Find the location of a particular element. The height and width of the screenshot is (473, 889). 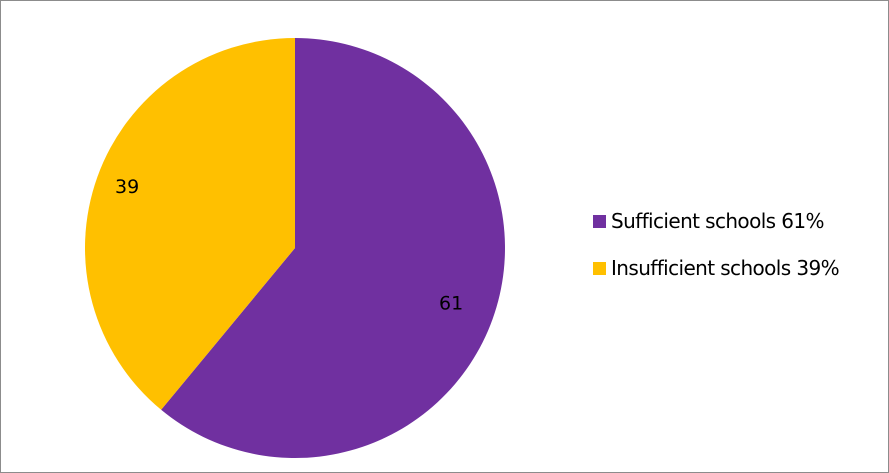

data-label-sufficient: 61 is located at coordinates (451, 304).